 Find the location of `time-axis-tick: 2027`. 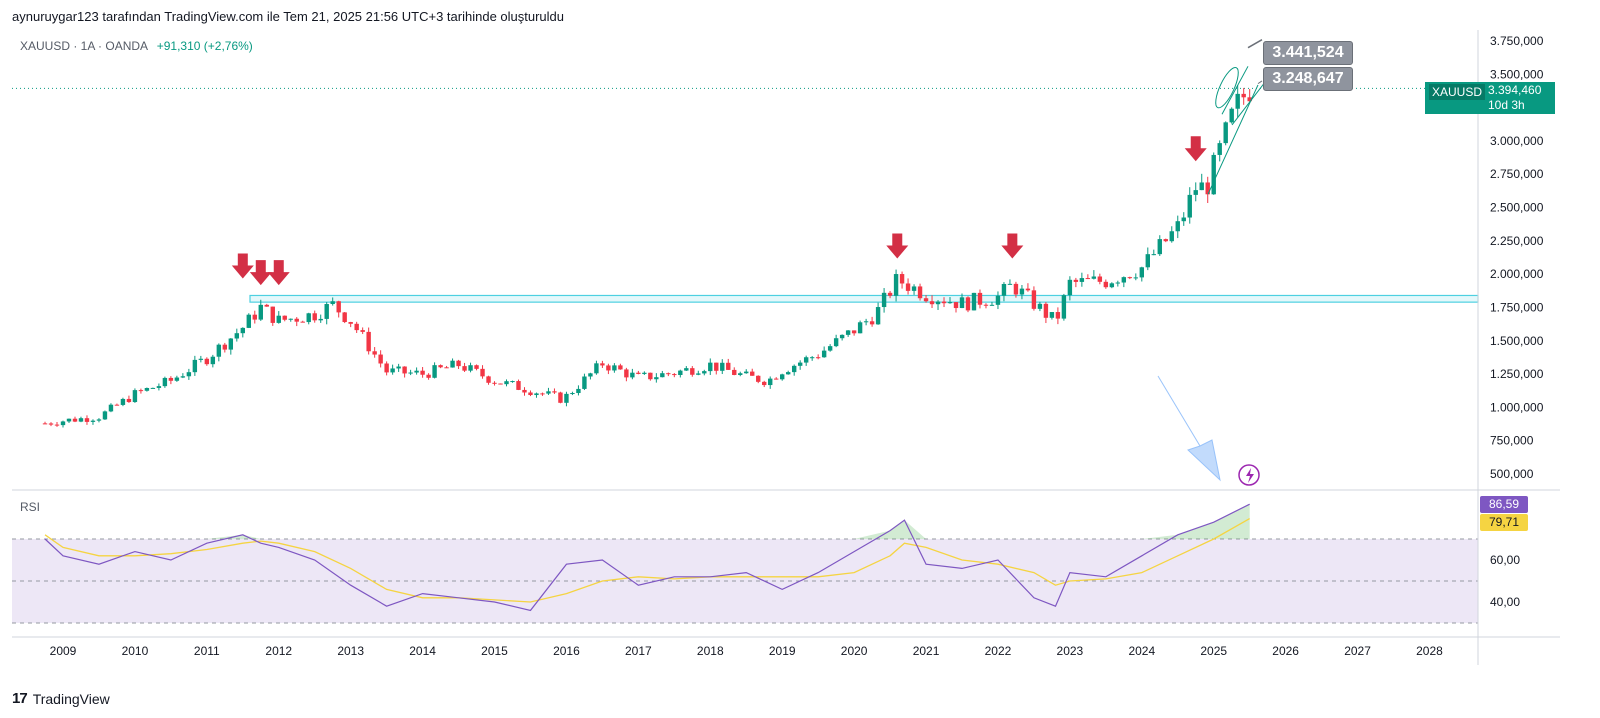

time-axis-tick: 2027 is located at coordinates (1357, 651).